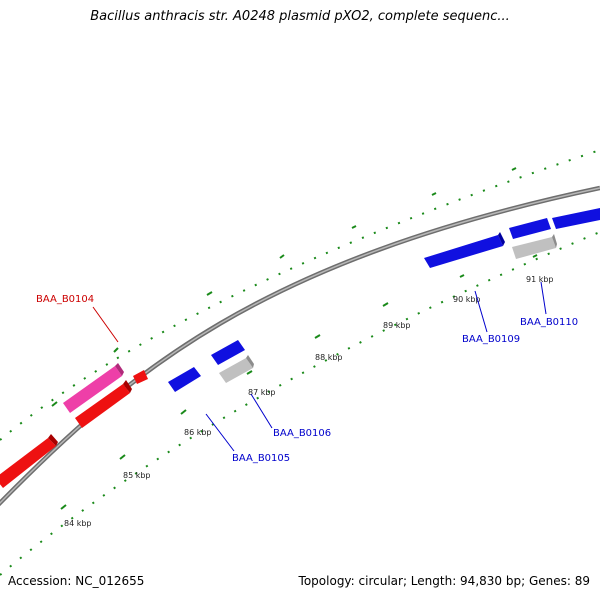  Describe the element at coordinates (576, 218) in the screenshot. I see `gene-blue-edge` at that location.